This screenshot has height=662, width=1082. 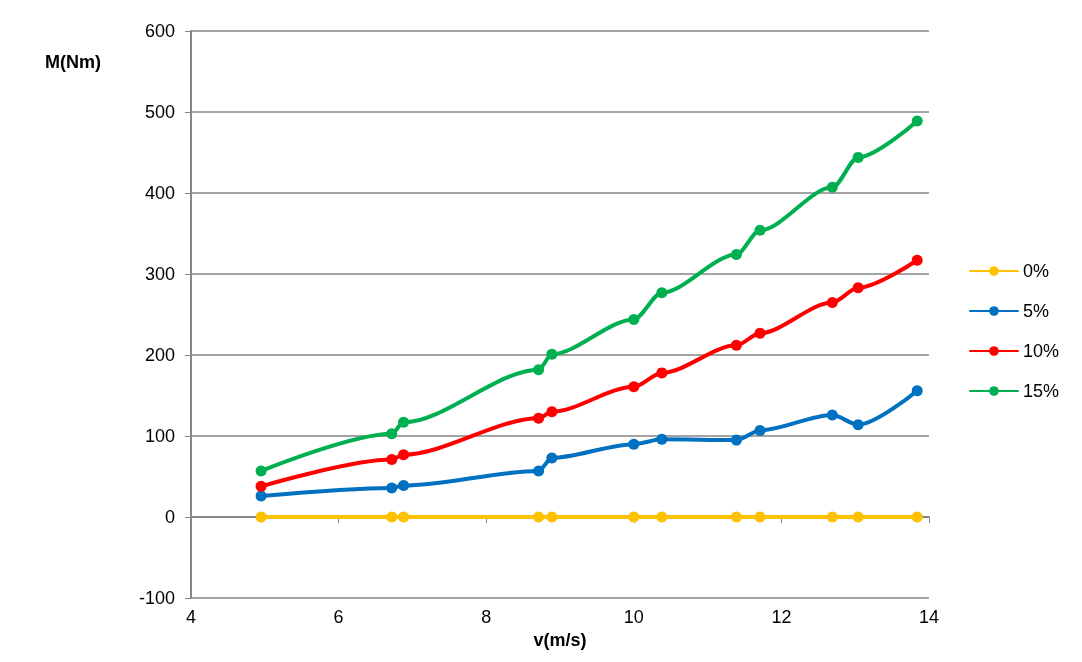 What do you see at coordinates (560, 640) in the screenshot?
I see `x-axis-title: v(m/s)` at bounding box center [560, 640].